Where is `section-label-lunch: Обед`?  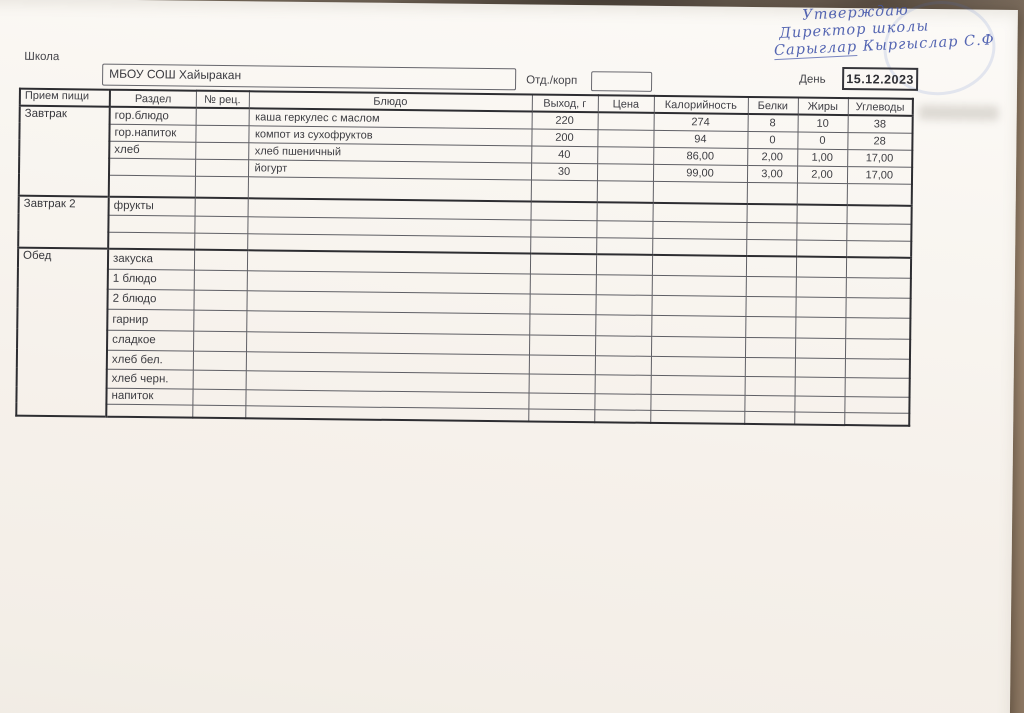
section-label-lunch: Обед is located at coordinates (62, 332).